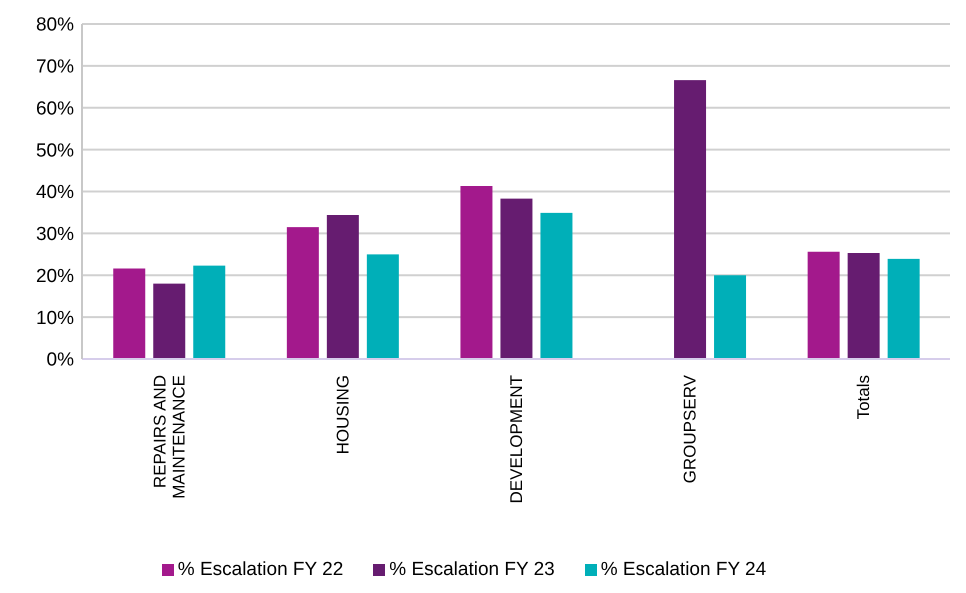 Image resolution: width=966 pixels, height=593 pixels. What do you see at coordinates (261, 569) in the screenshot?
I see `legend-label: % Escalation FY 22` at bounding box center [261, 569].